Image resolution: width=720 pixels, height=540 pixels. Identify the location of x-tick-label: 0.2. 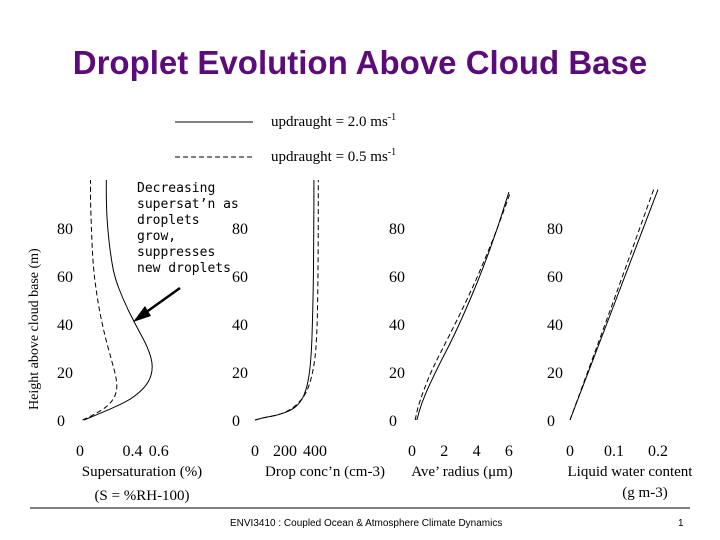
(658, 451).